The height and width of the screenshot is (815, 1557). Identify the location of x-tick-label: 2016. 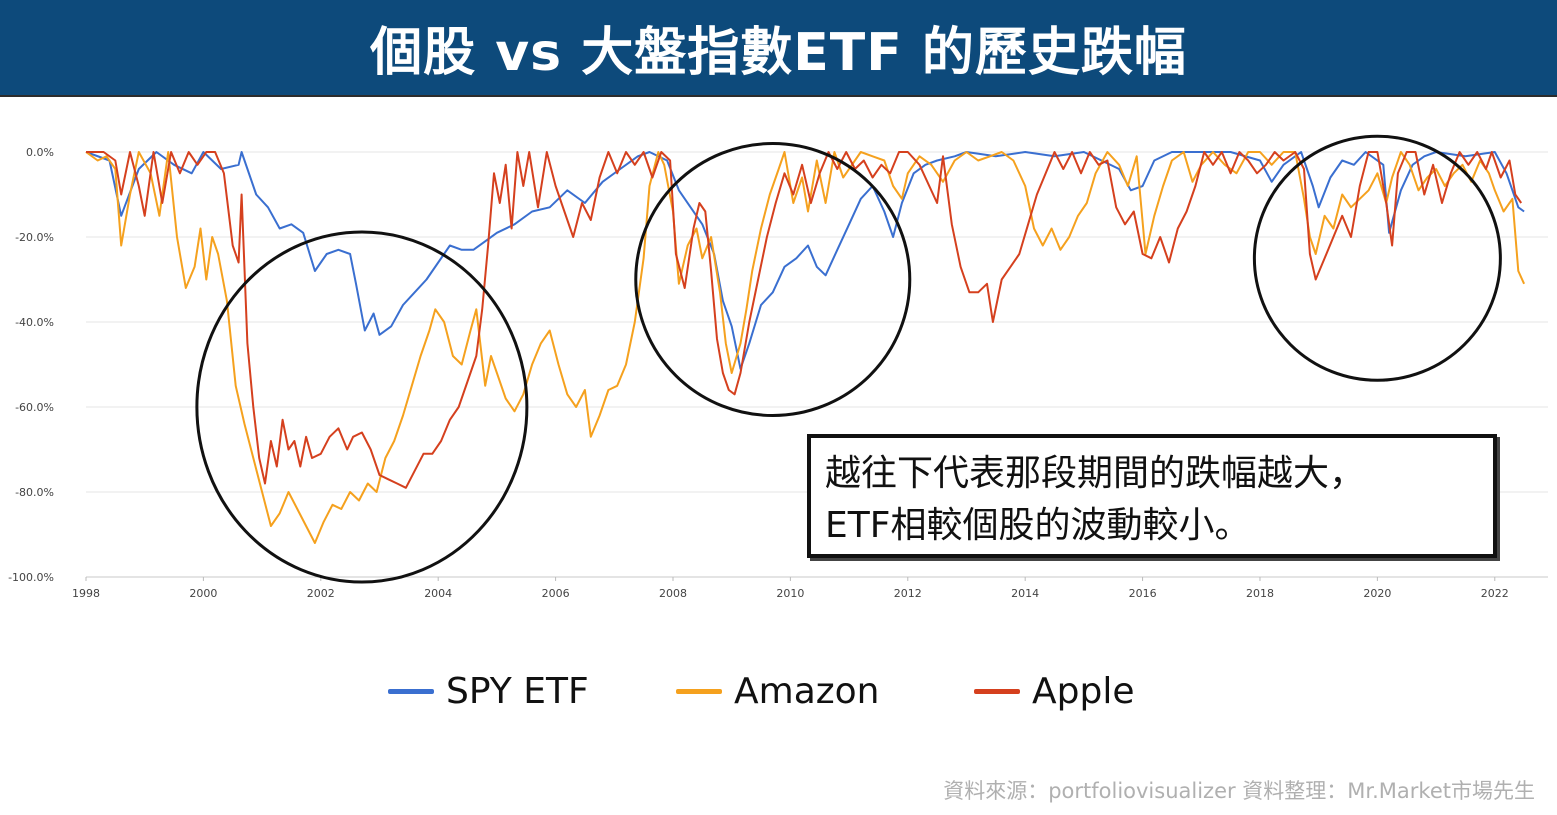
(1143, 593).